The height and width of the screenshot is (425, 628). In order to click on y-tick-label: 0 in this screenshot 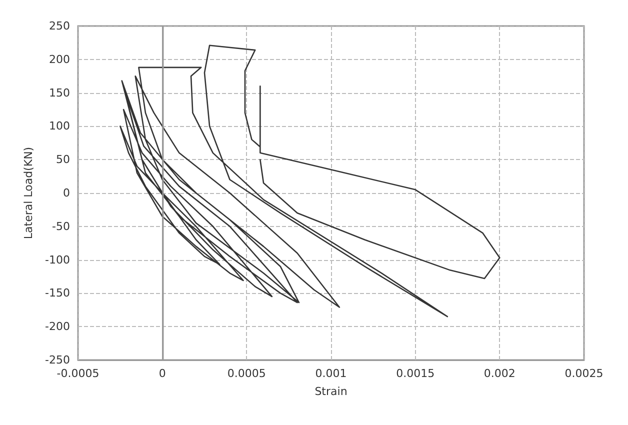, I will do `click(66, 193)`.